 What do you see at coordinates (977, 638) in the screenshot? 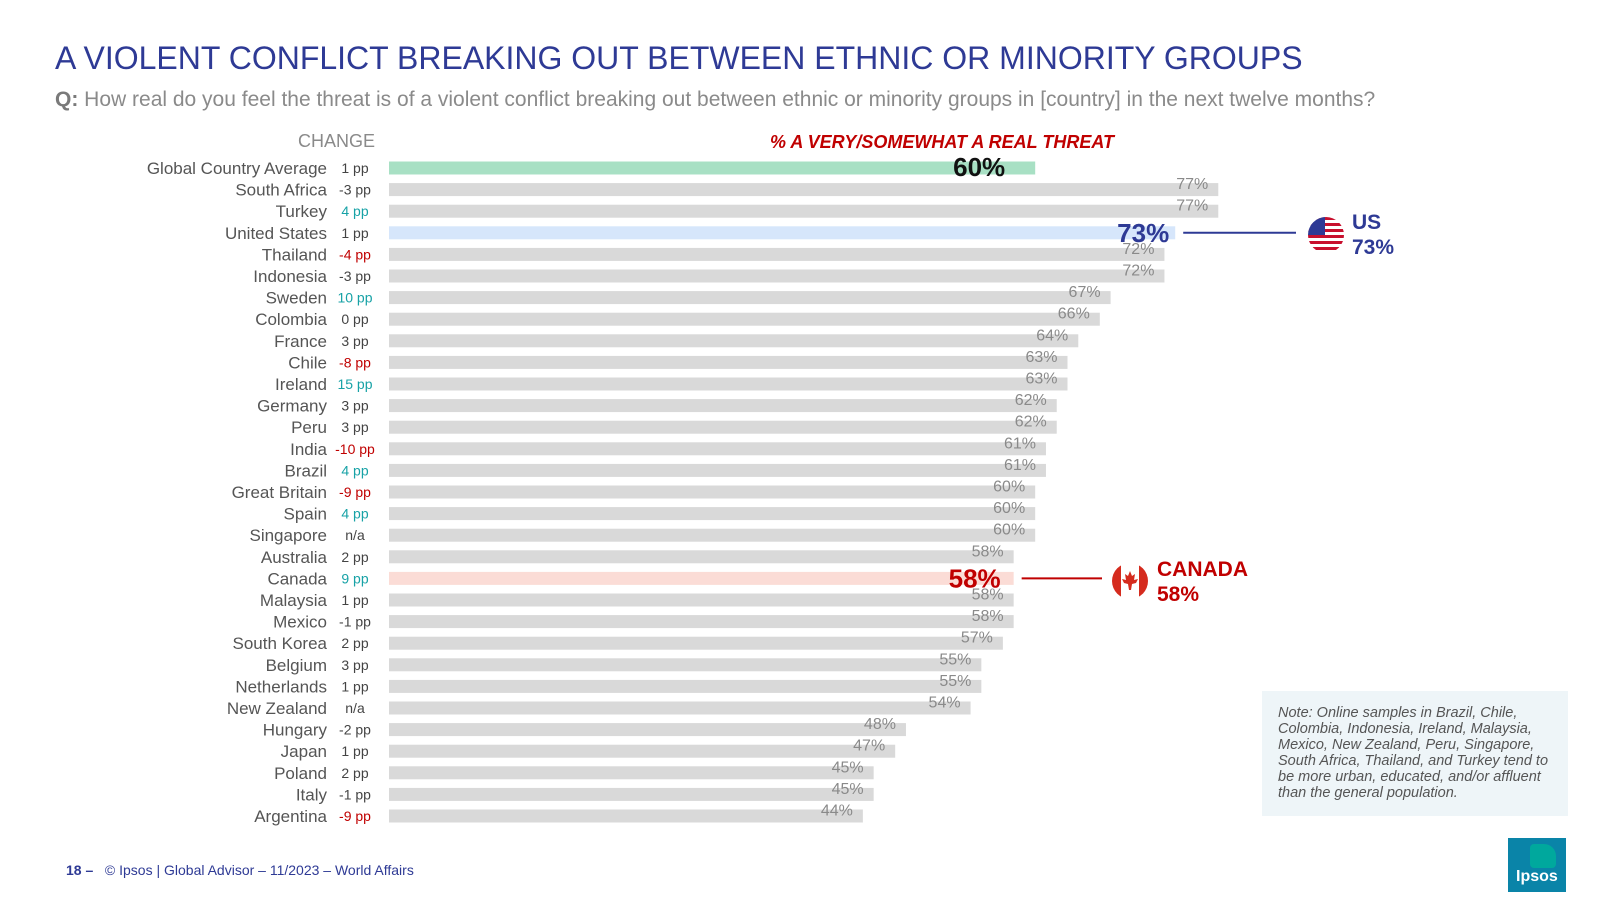
I see `value-label: 57%` at bounding box center [977, 638].